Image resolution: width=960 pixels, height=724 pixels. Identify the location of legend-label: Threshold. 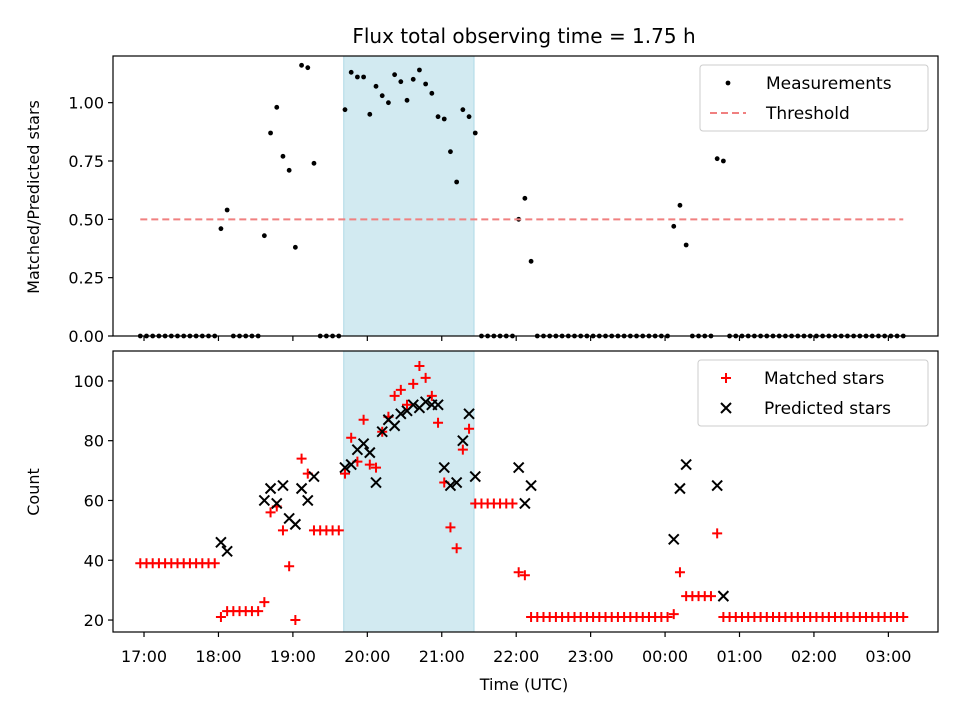
(807, 114).